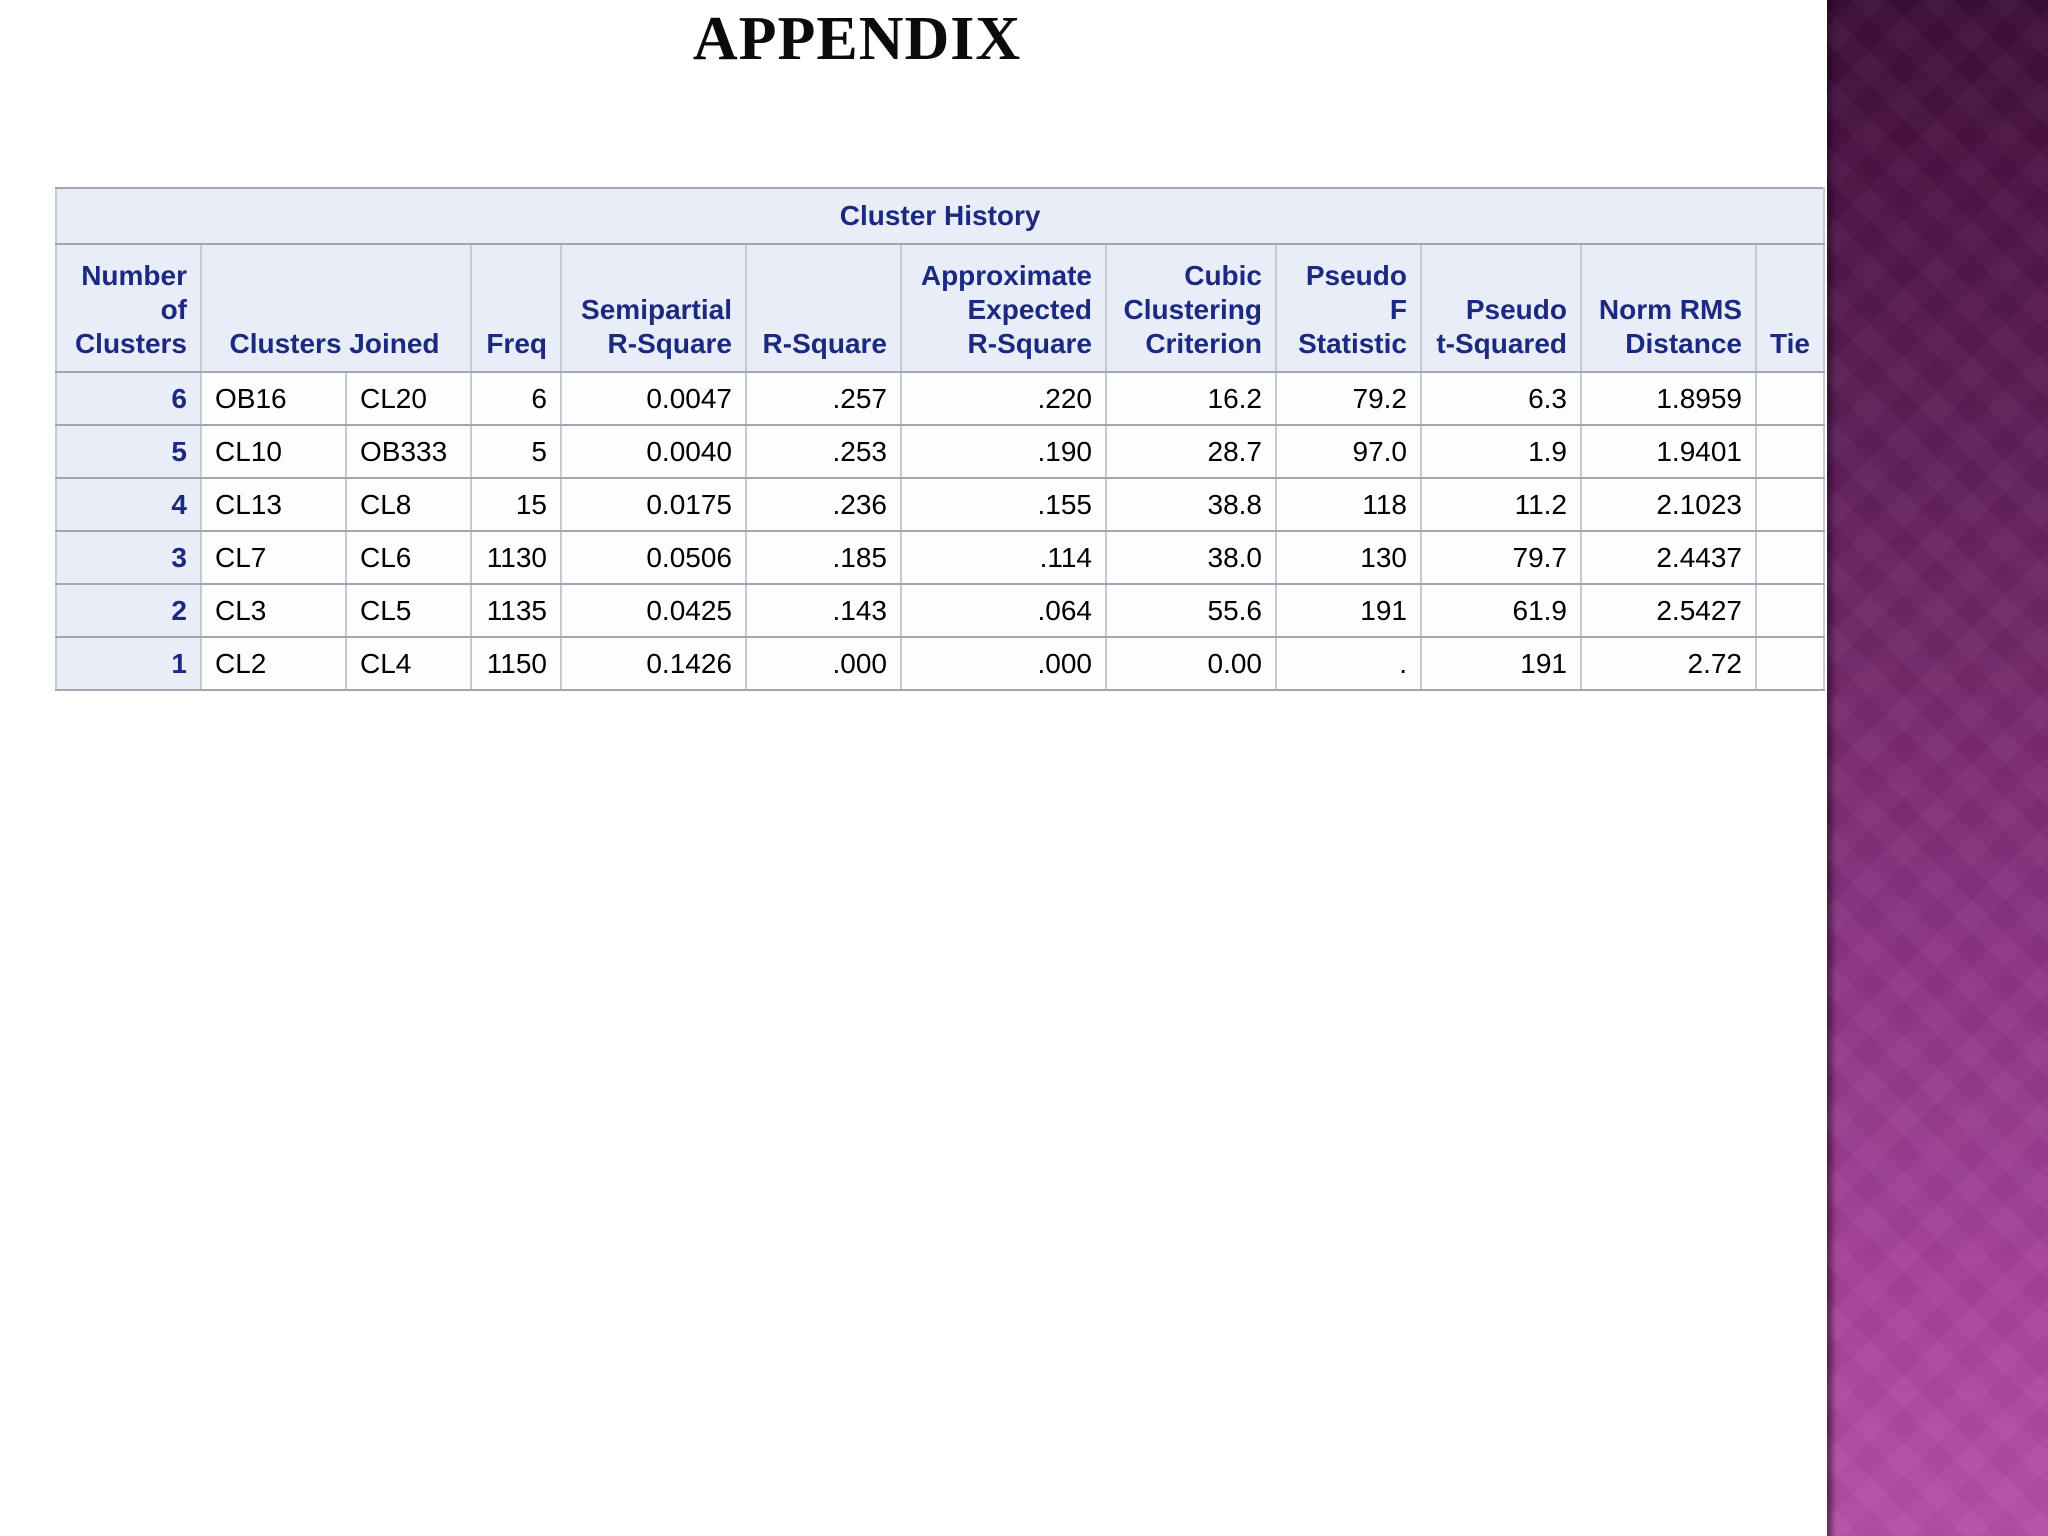 Image resolution: width=2048 pixels, height=1536 pixels. What do you see at coordinates (823, 451) in the screenshot?
I see `cell-r-square: .253` at bounding box center [823, 451].